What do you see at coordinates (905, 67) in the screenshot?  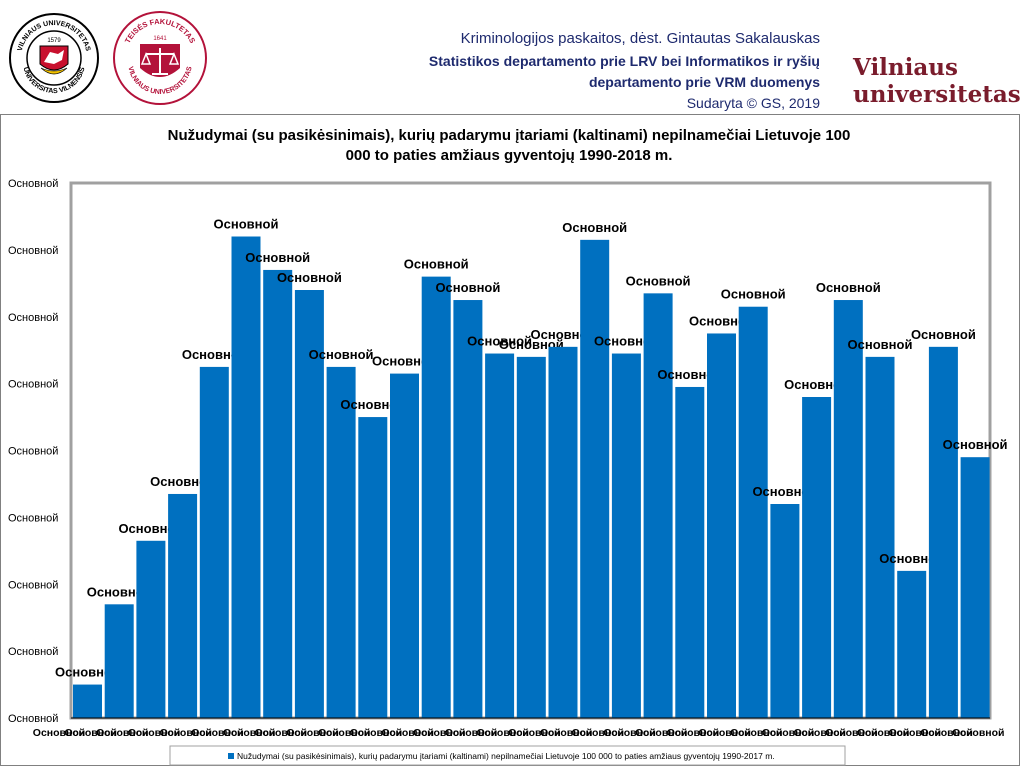 I see `brand-line-1: Vilniaus` at bounding box center [905, 67].